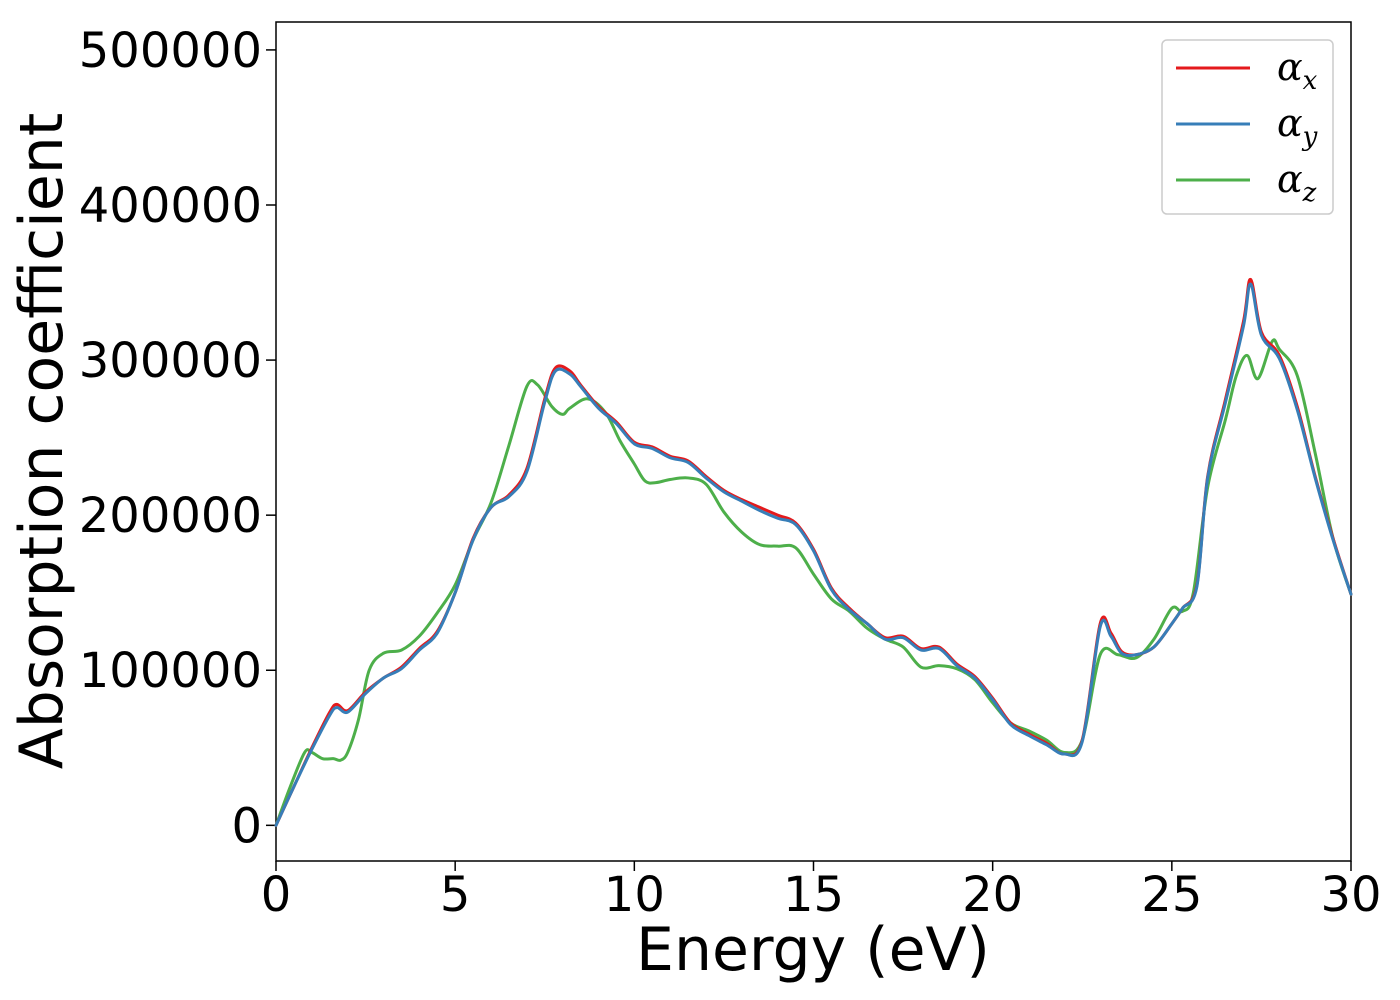 This screenshot has width=1400, height=1000. I want to click on x-tick-label: 10, so click(634, 895).